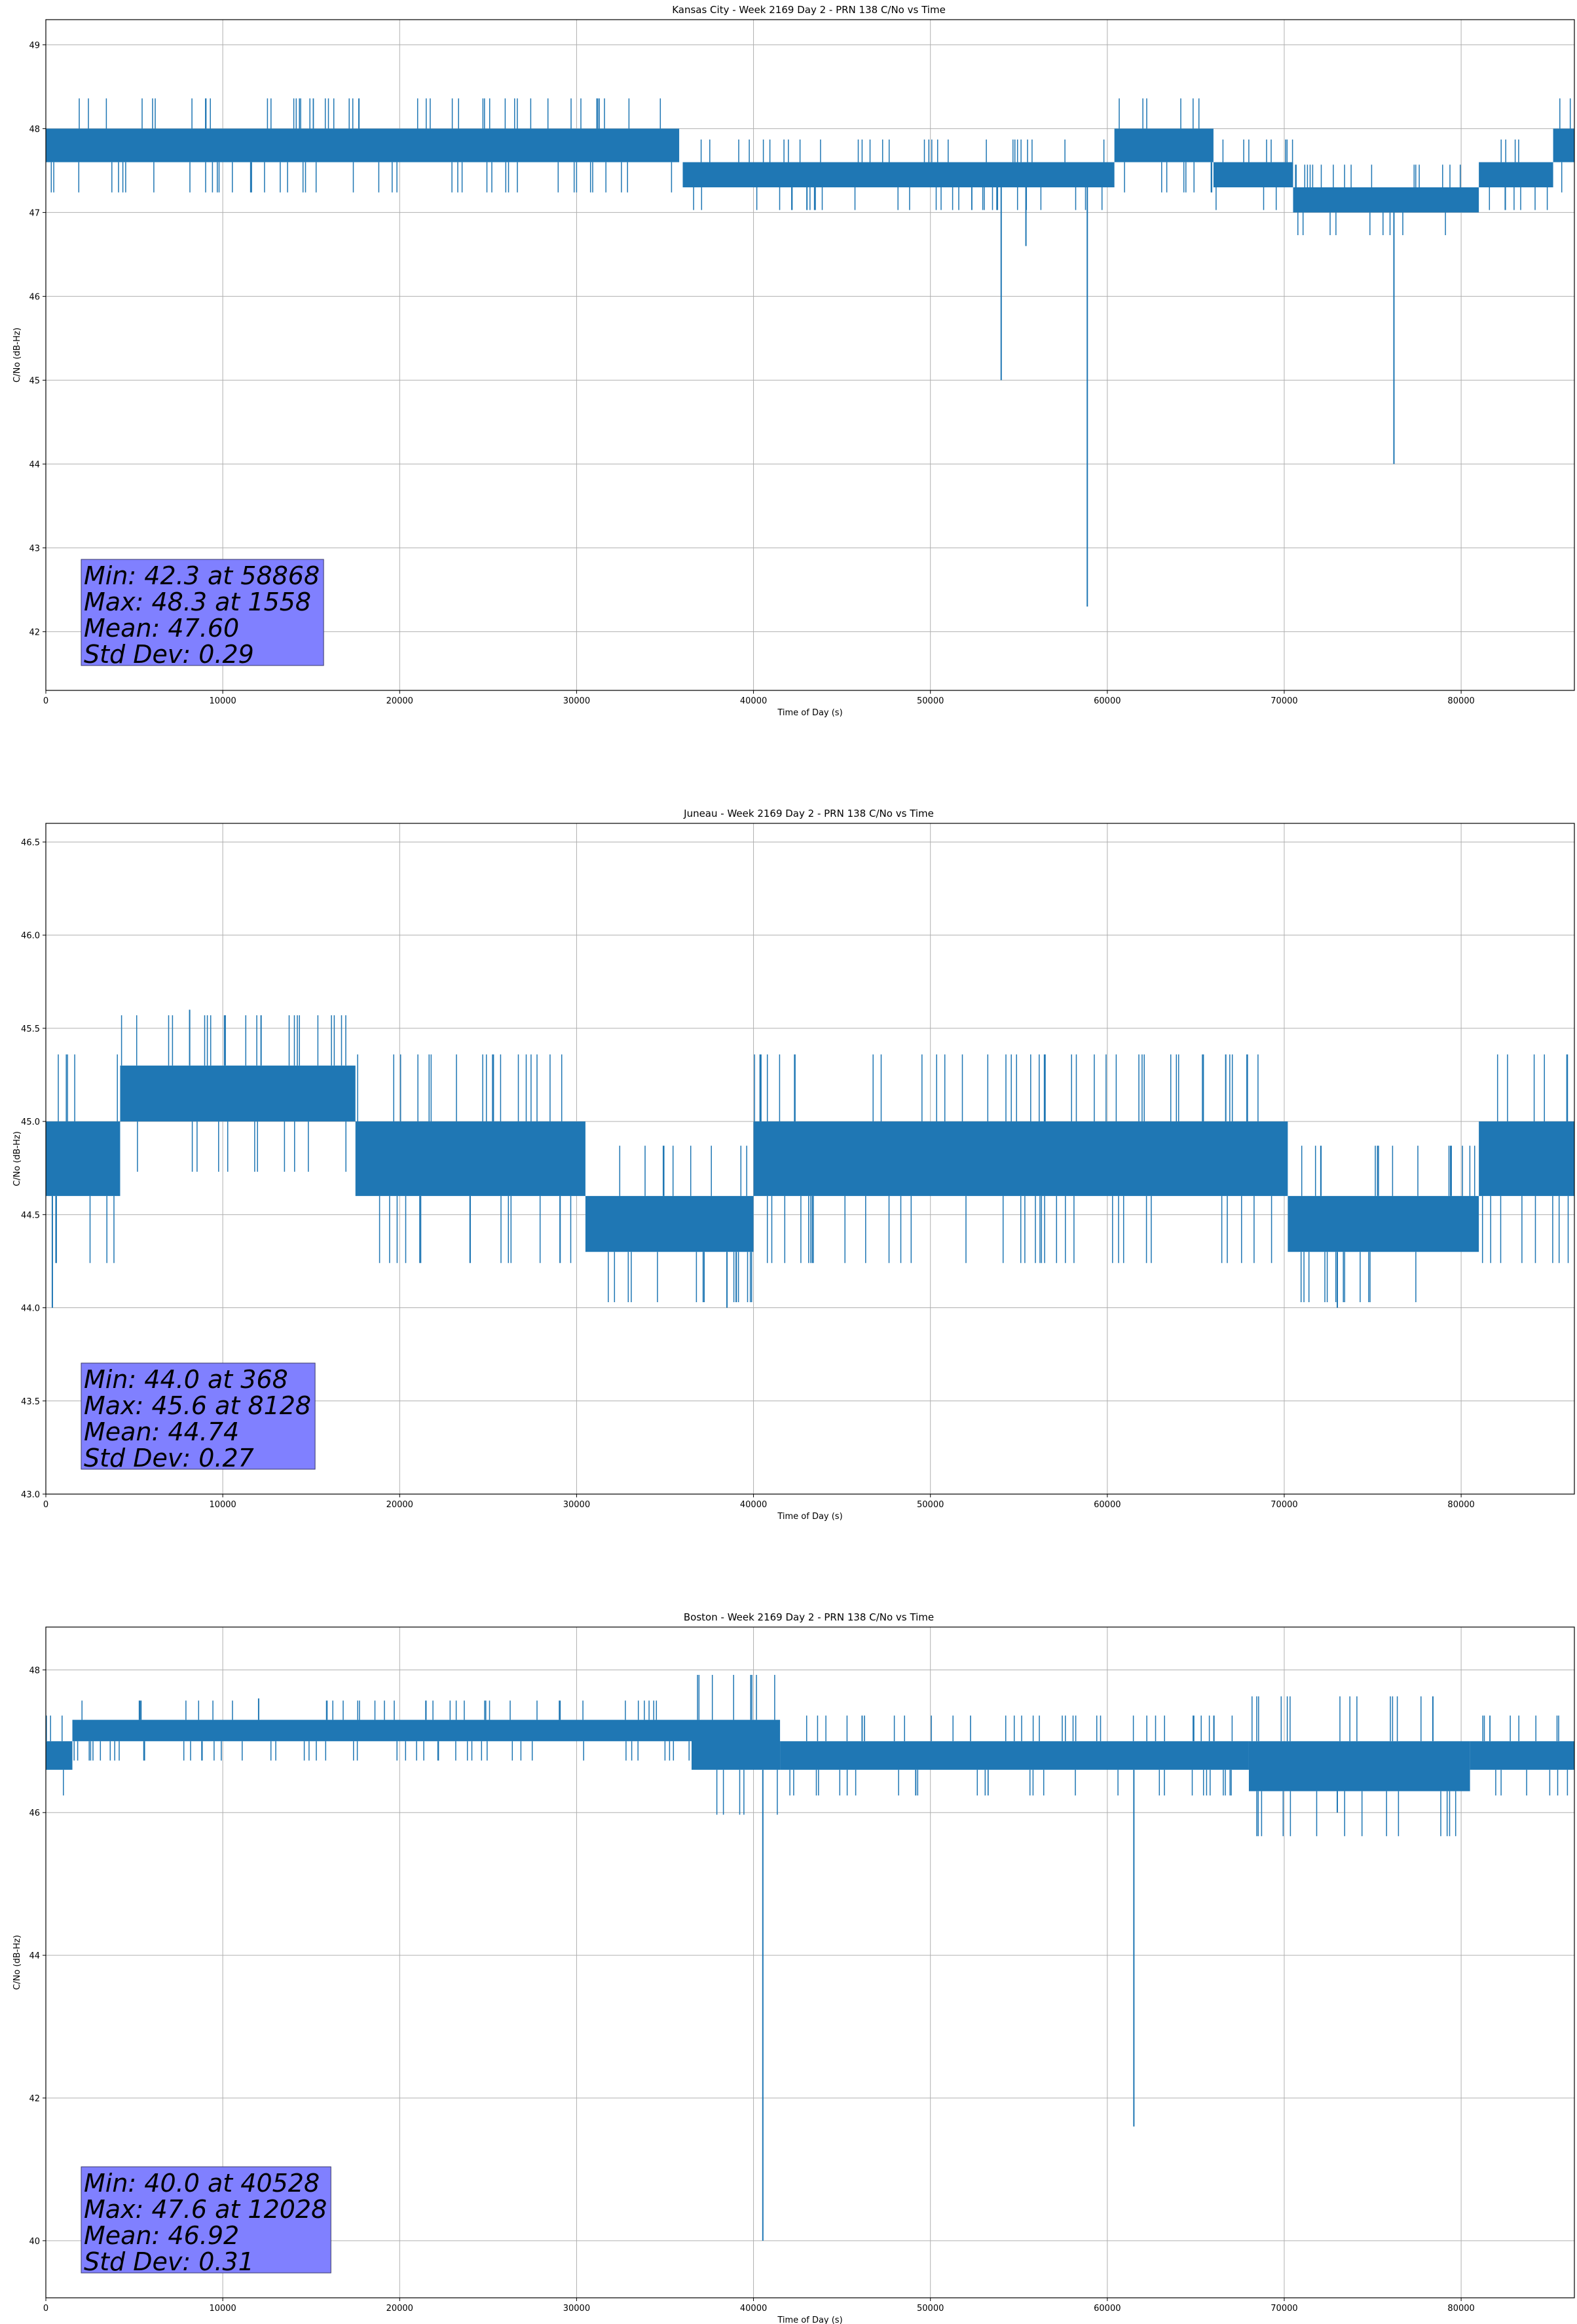  What do you see at coordinates (202, 575) in the screenshot?
I see `stat-min: Min: 42.3 at 58868` at bounding box center [202, 575].